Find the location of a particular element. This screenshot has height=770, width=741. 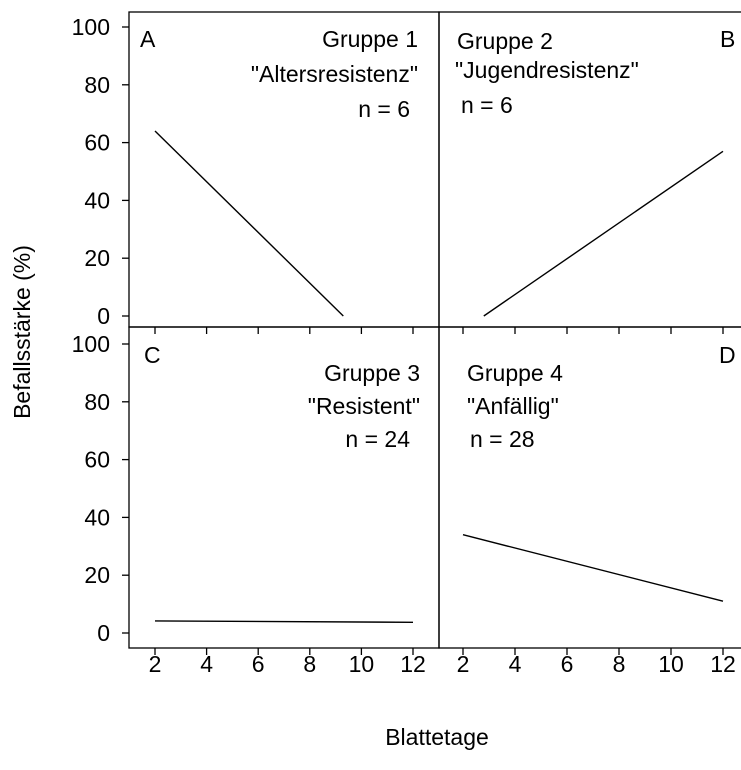

panel-a-annotations: A Gruppe 1 "Altersresistenz" n = 6 is located at coordinates (279, 74).